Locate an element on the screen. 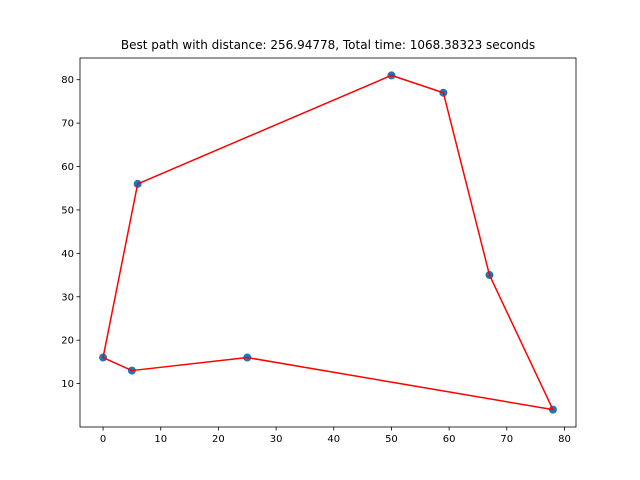 The image size is (640, 480). y-tick-label: 40 is located at coordinates (67, 254).